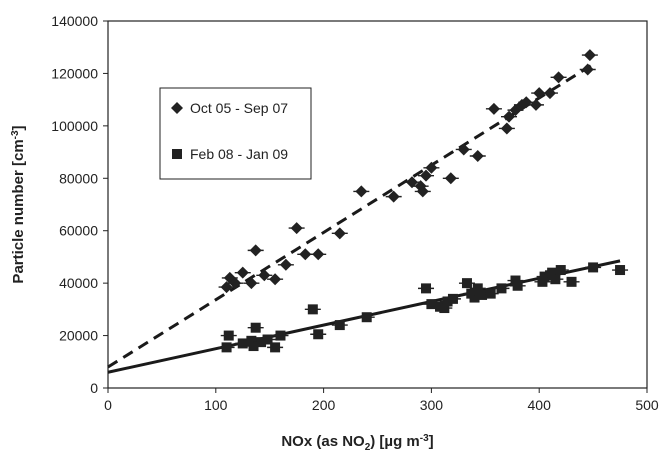 The image size is (660, 456). I want to click on legend-box, so click(235, 133).